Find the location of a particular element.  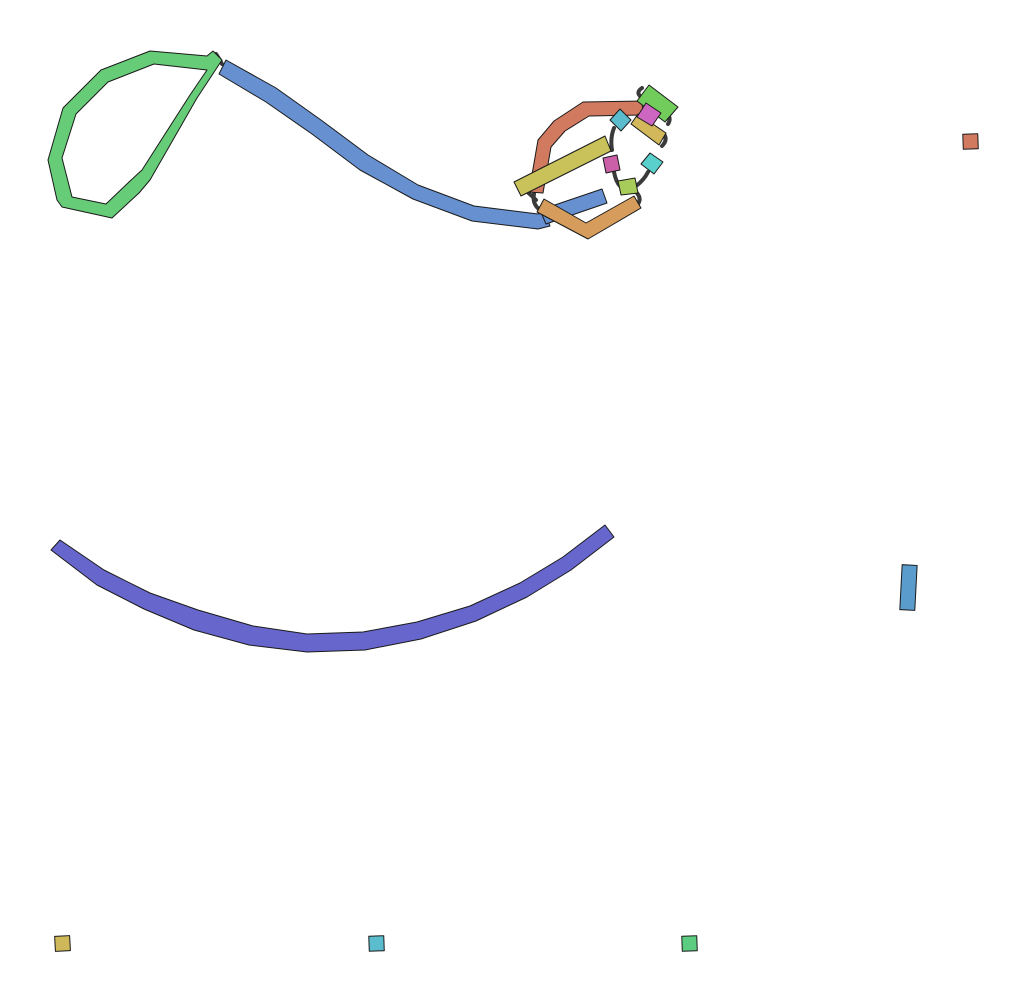

segment-green-loop is located at coordinates (135, 134).